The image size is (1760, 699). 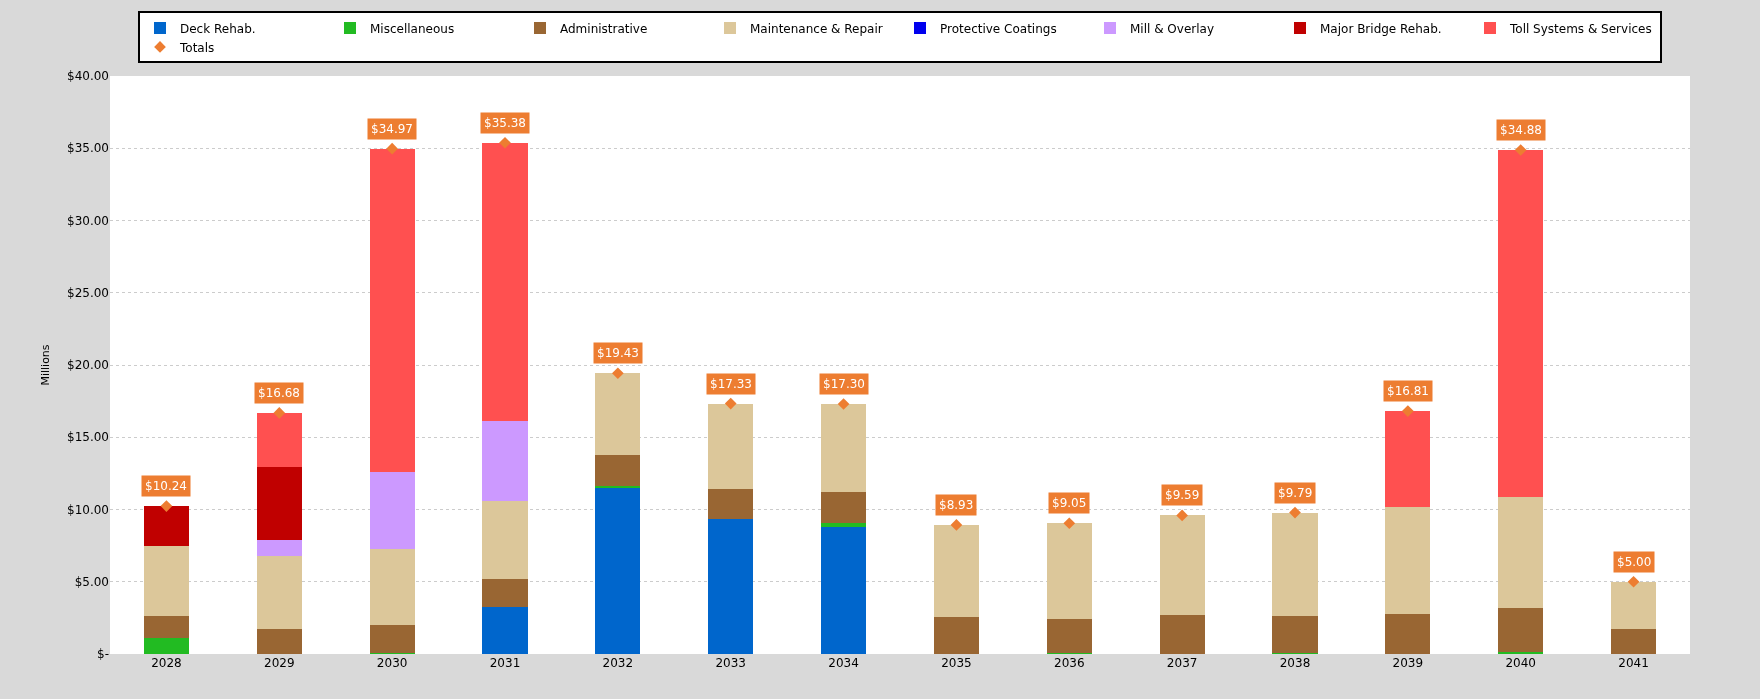 I want to click on x-tick-label: 2040, so click(x=1520, y=663).